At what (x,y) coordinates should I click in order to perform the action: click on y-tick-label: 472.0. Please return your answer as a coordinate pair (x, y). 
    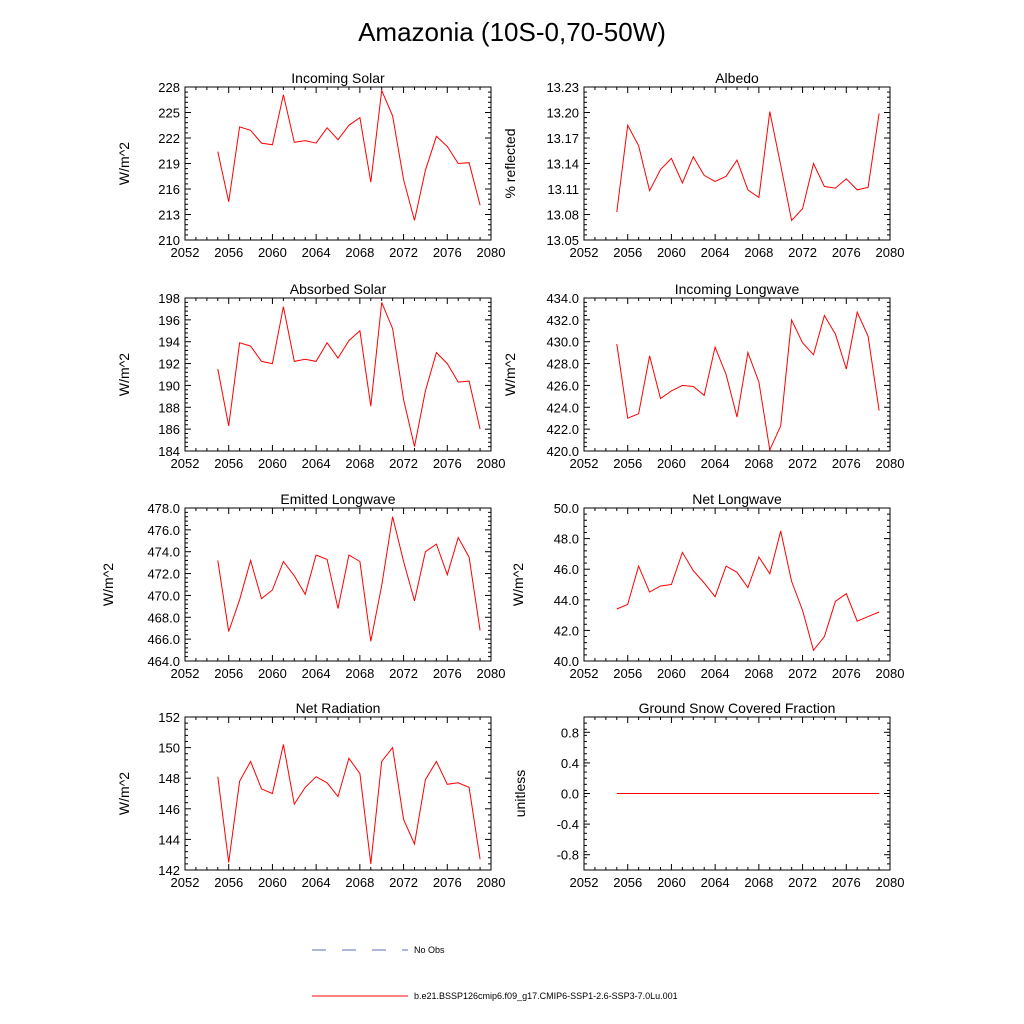
    Looking at the image, I should click on (163, 574).